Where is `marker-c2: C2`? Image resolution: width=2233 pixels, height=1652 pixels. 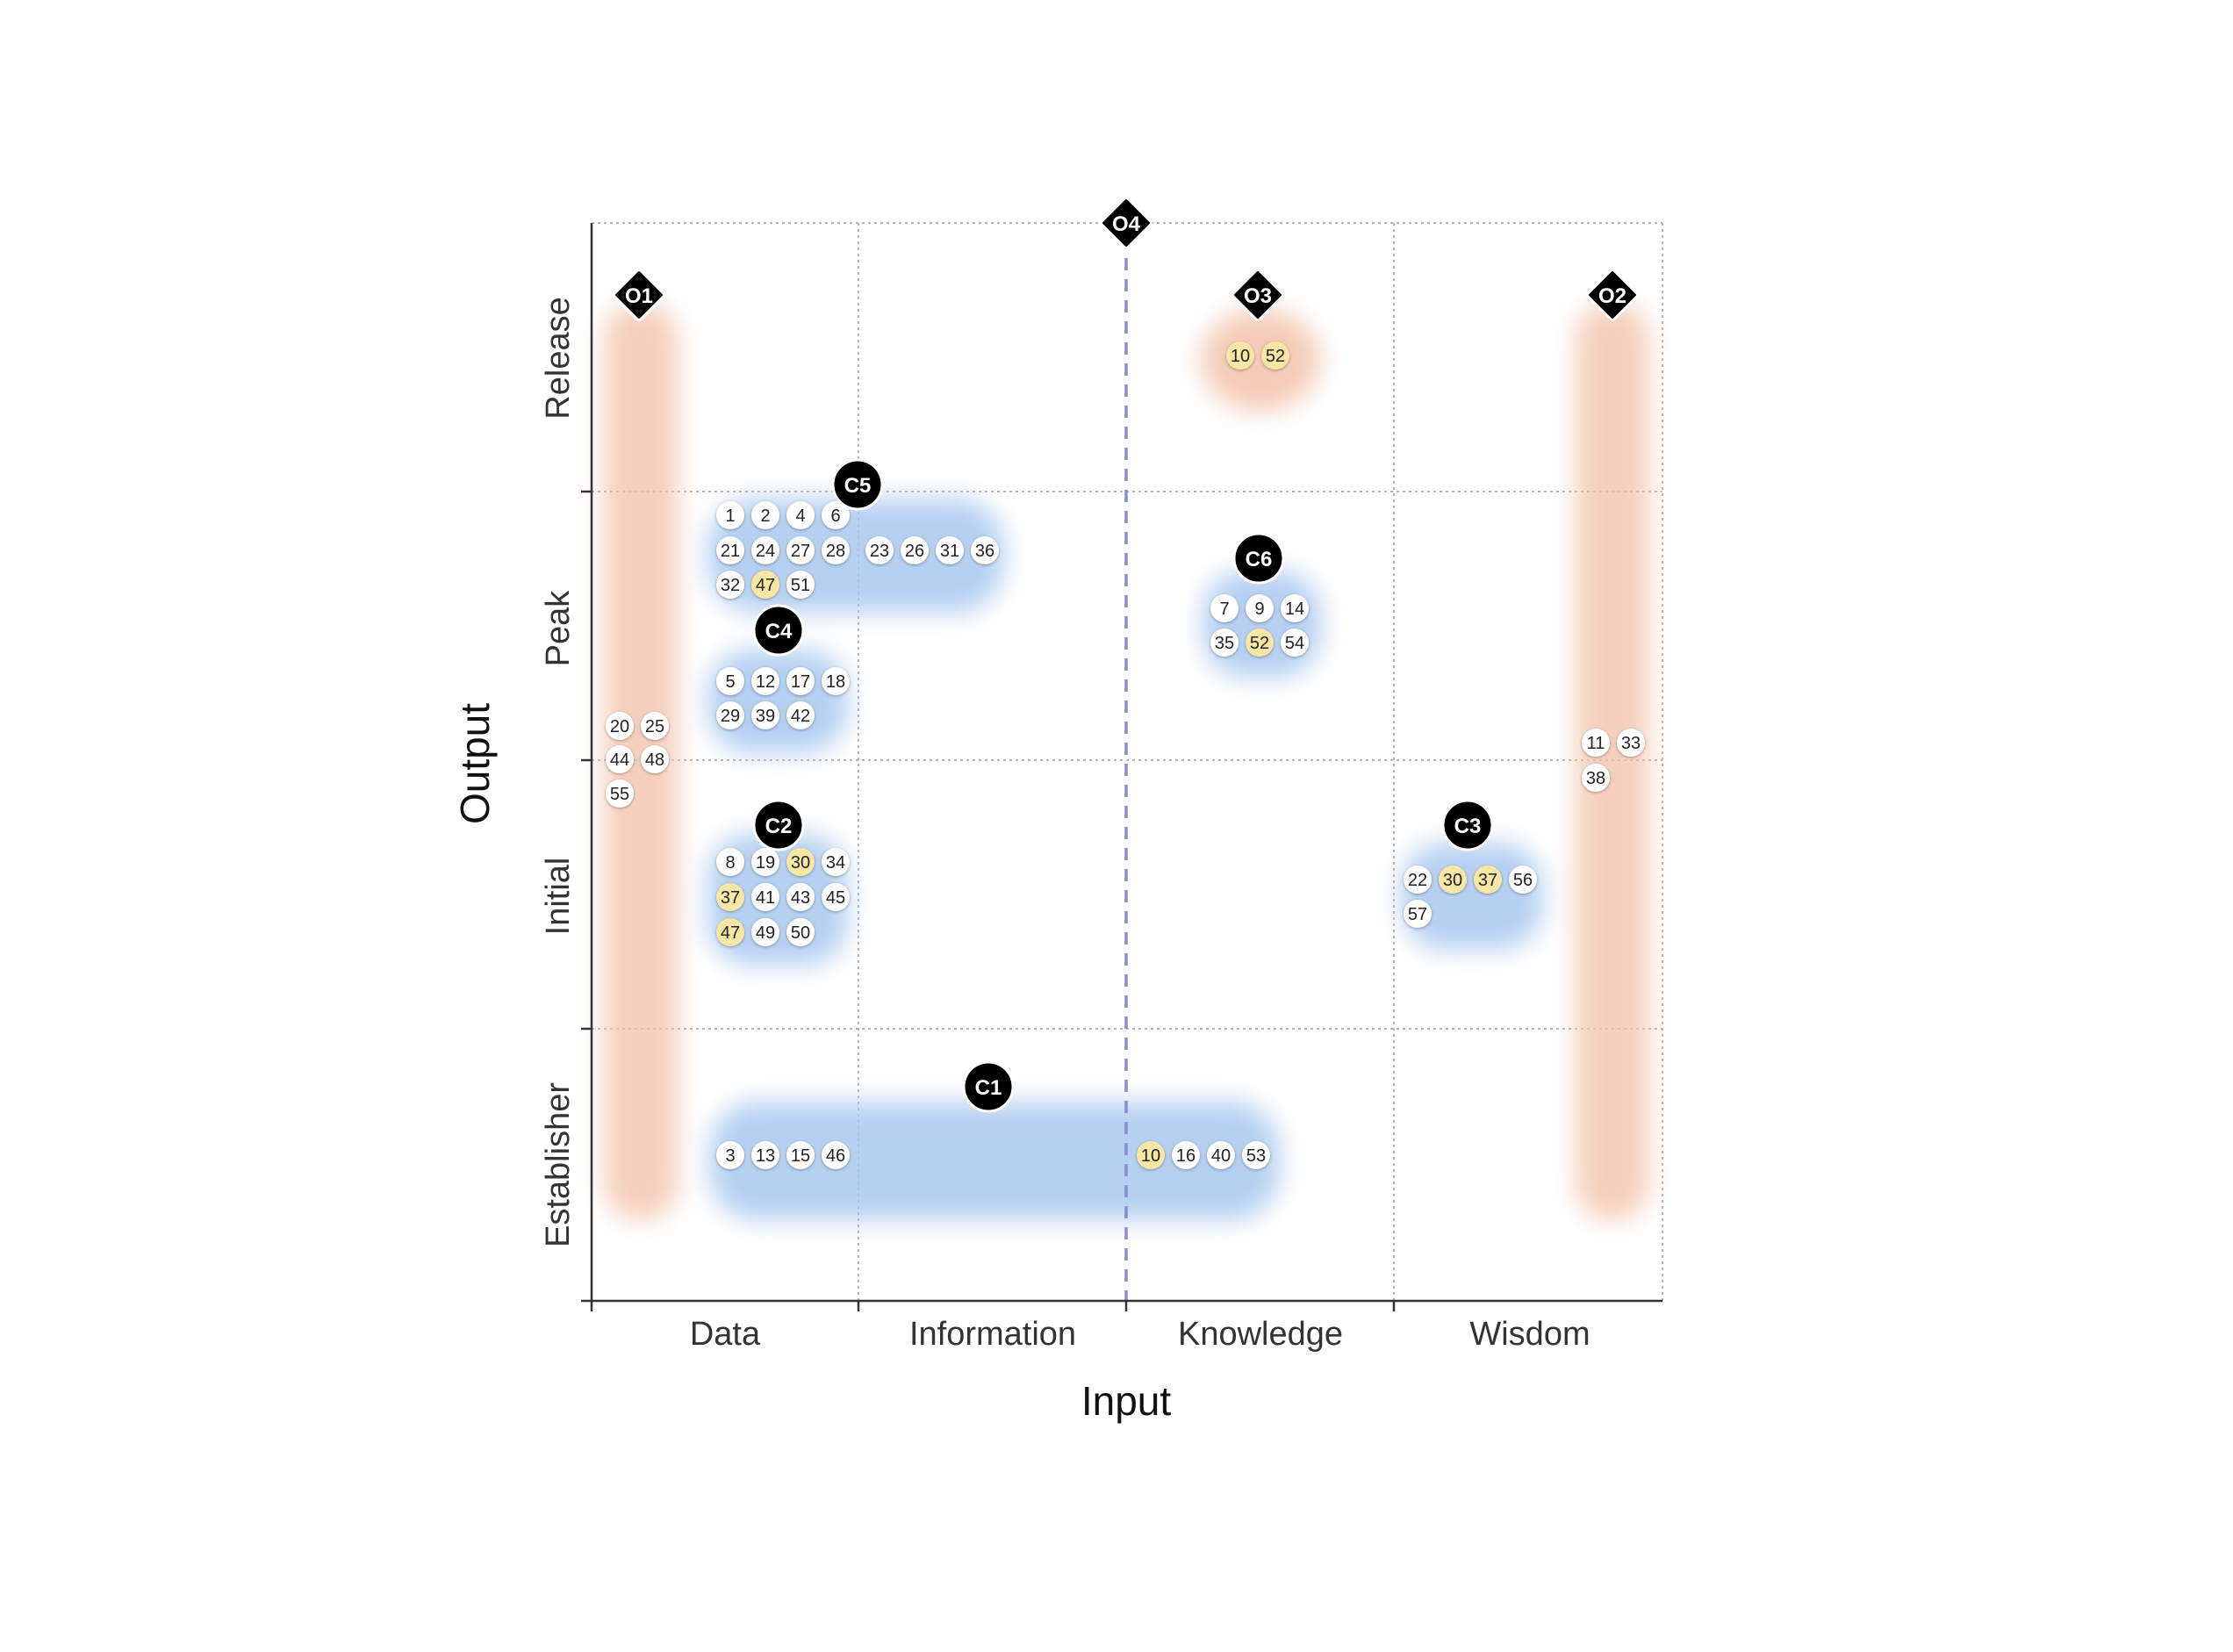 marker-c2: C2 is located at coordinates (778, 825).